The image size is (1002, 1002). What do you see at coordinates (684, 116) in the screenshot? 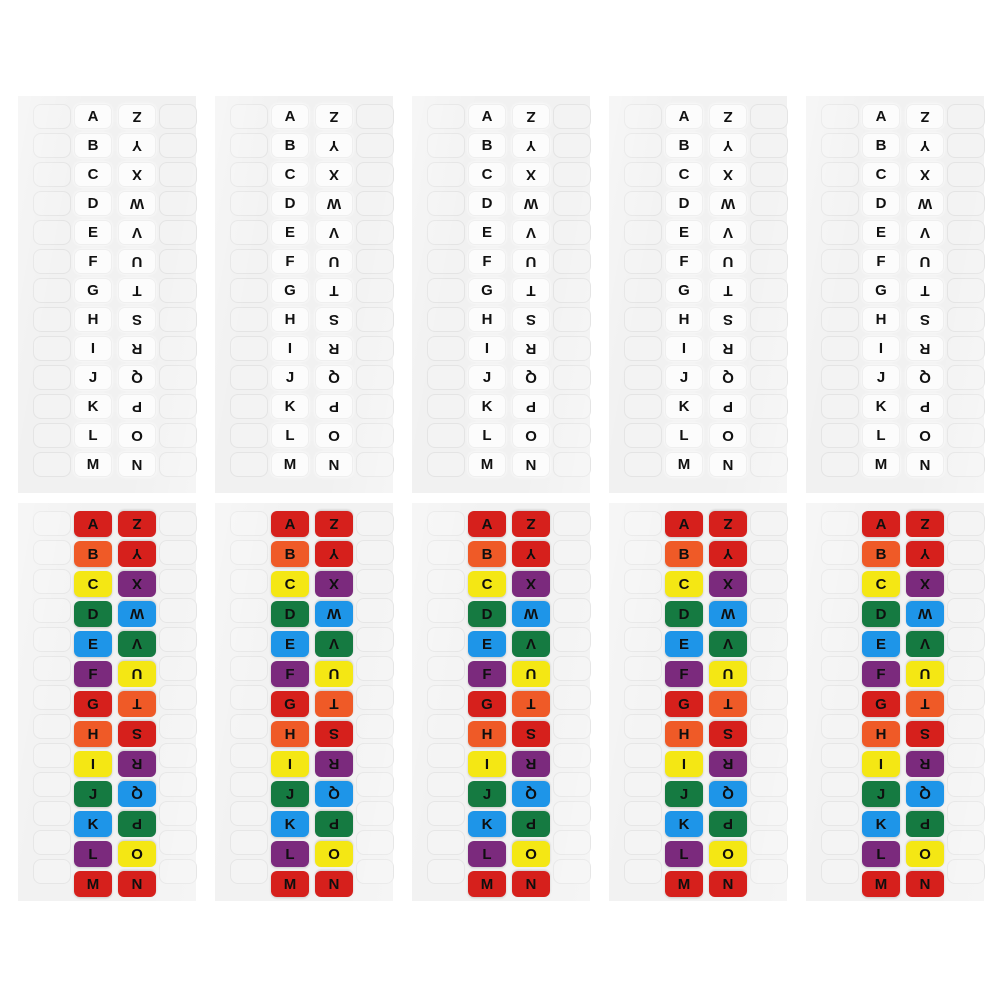
I see `letter-sticker-a: A` at bounding box center [684, 116].